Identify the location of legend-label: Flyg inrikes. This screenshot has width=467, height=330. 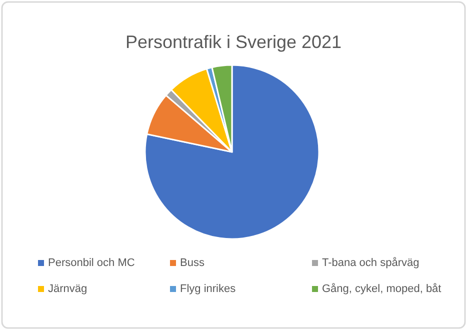
(208, 289).